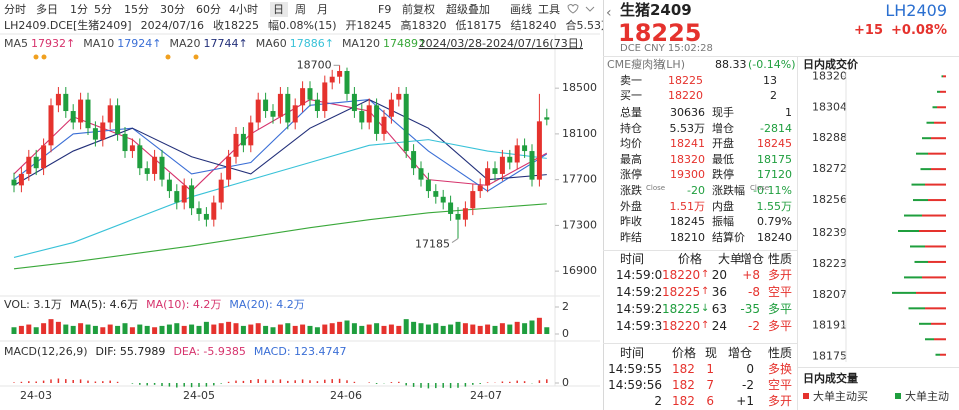 Image resolution: width=959 pixels, height=410 pixels. I want to click on period-tab: 15分, so click(136, 9).